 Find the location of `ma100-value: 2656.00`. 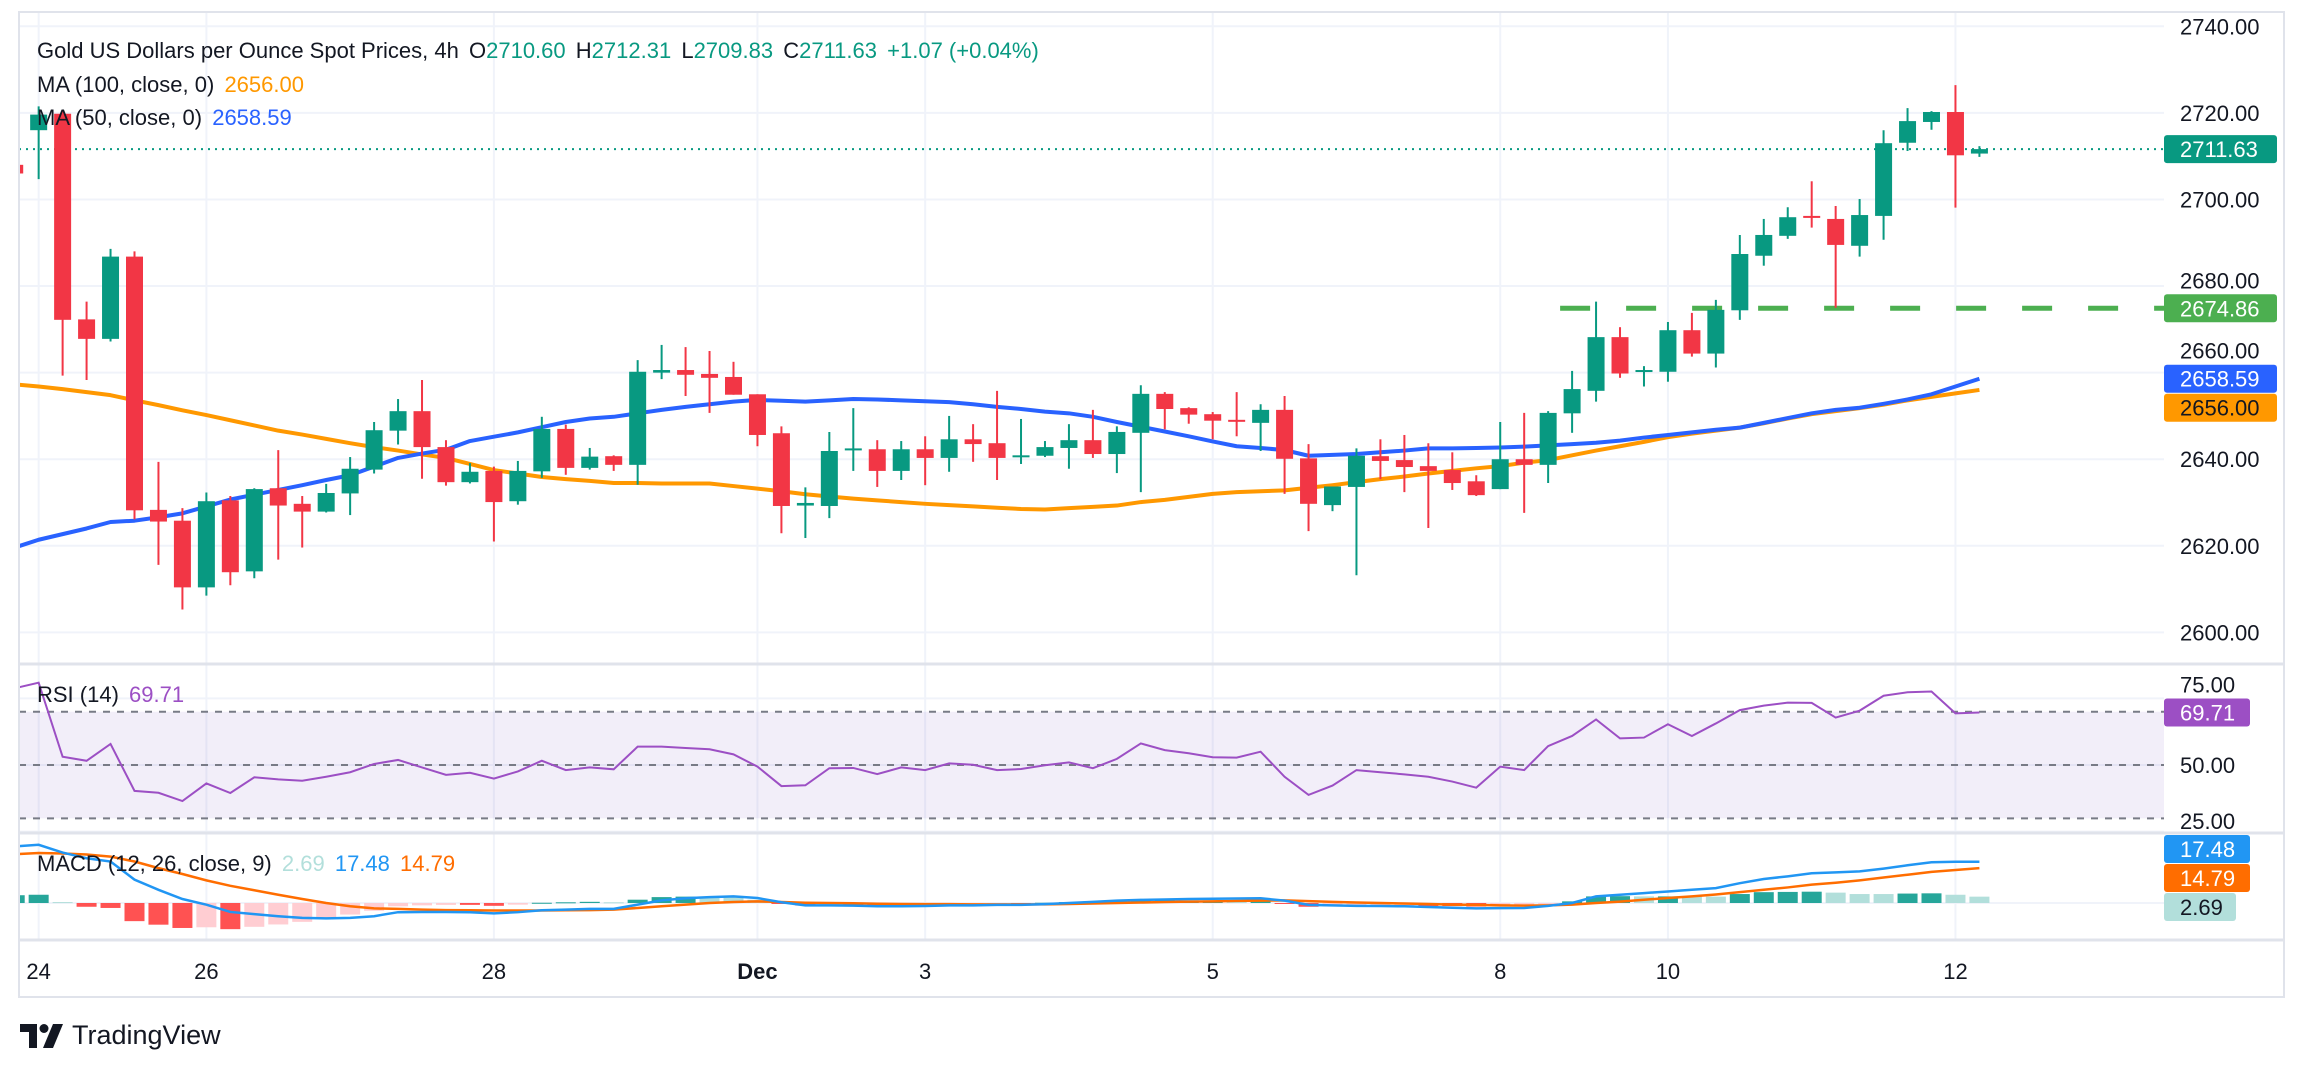

ma100-value: 2656.00 is located at coordinates (264, 84).